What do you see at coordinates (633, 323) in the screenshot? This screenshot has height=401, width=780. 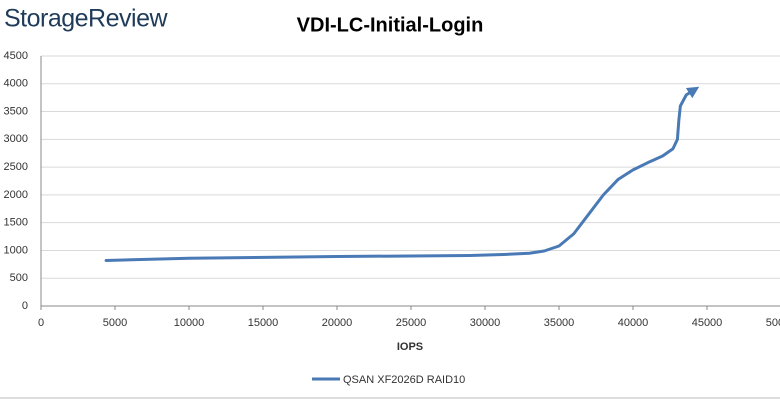 I see `x-tick-label: 40000` at bounding box center [633, 323].